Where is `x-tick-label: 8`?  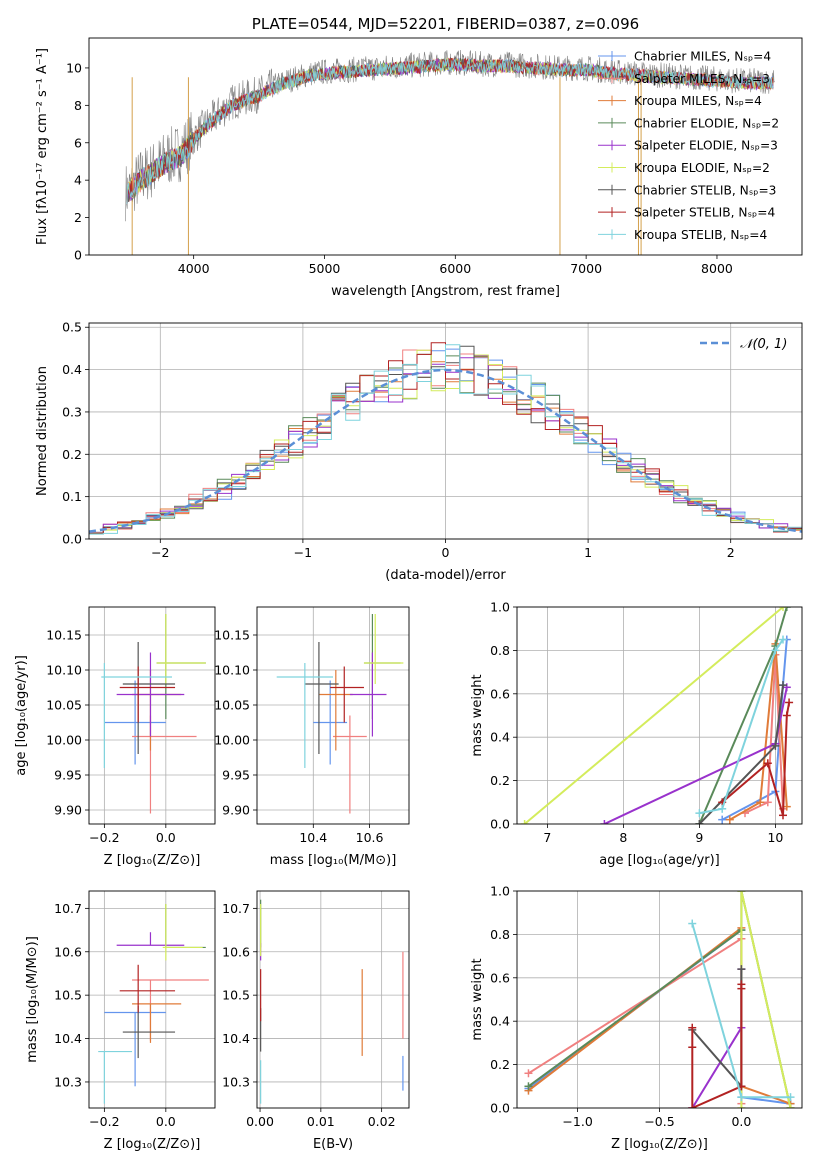
x-tick-label: 8 is located at coordinates (623, 837).